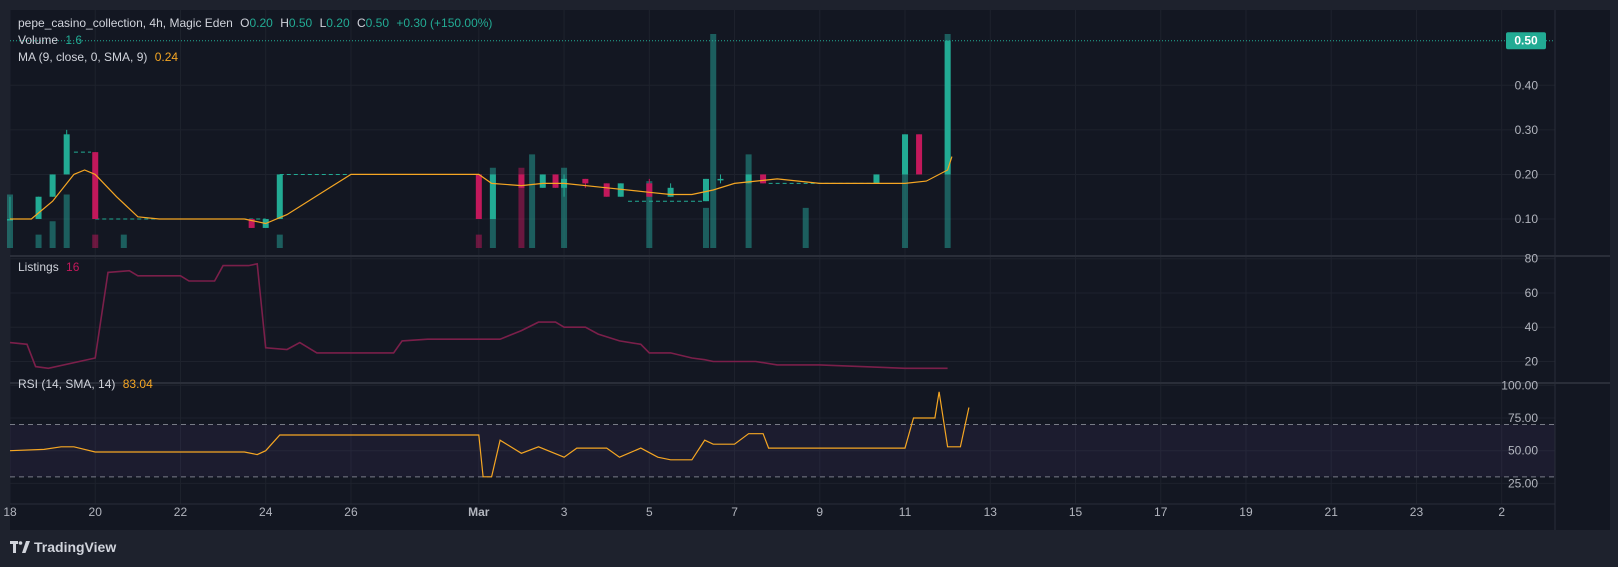  What do you see at coordinates (301, 23) in the screenshot?
I see `high-value: 0.50` at bounding box center [301, 23].